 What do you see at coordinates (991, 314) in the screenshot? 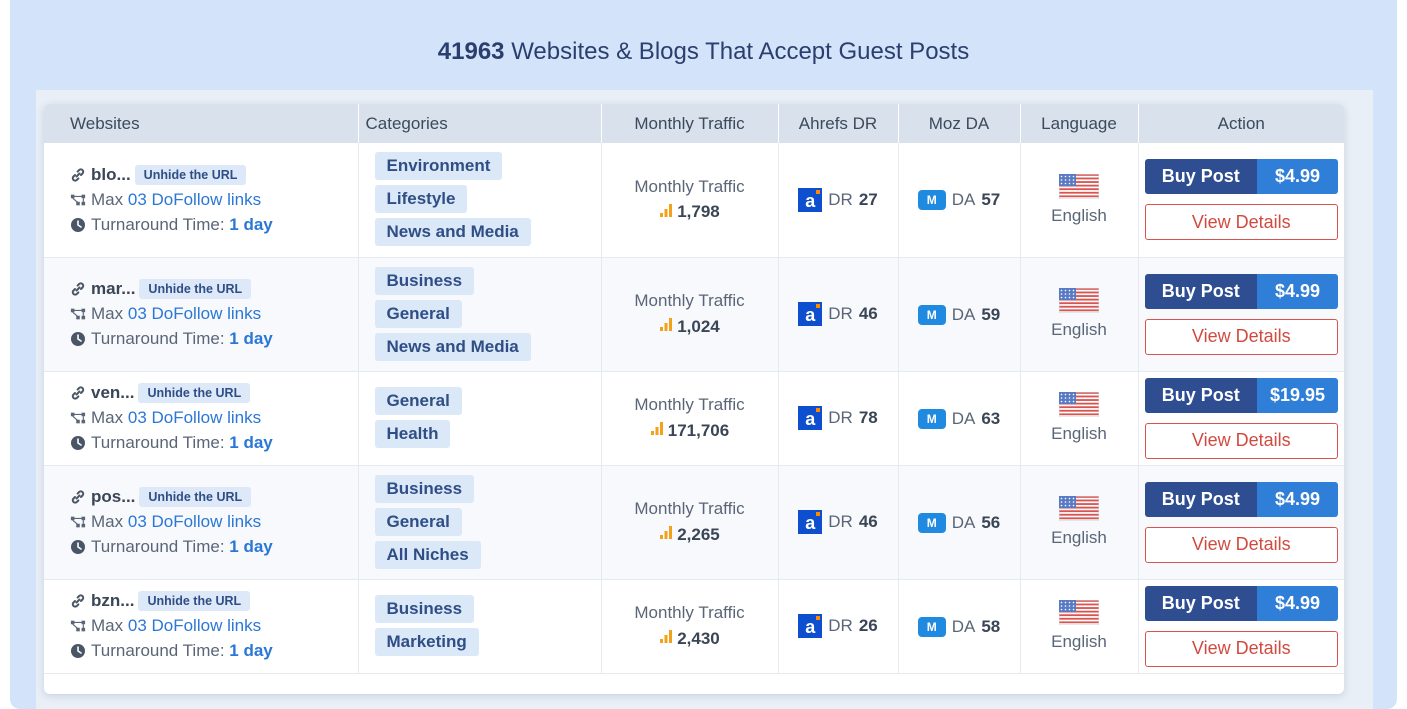
I see `da-value: 59` at bounding box center [991, 314].